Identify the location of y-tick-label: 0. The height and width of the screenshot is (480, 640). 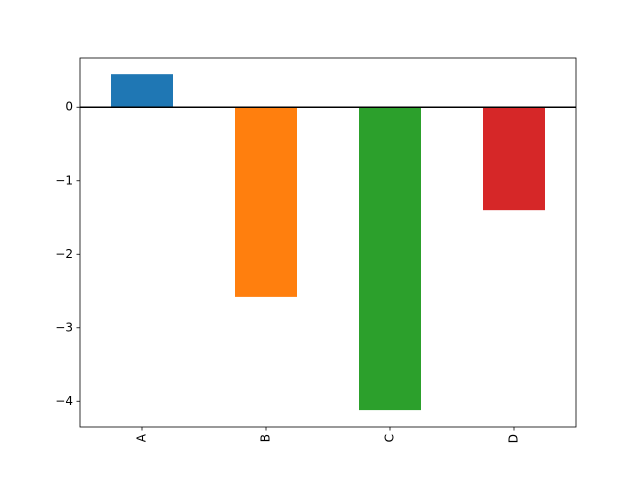
(69, 107).